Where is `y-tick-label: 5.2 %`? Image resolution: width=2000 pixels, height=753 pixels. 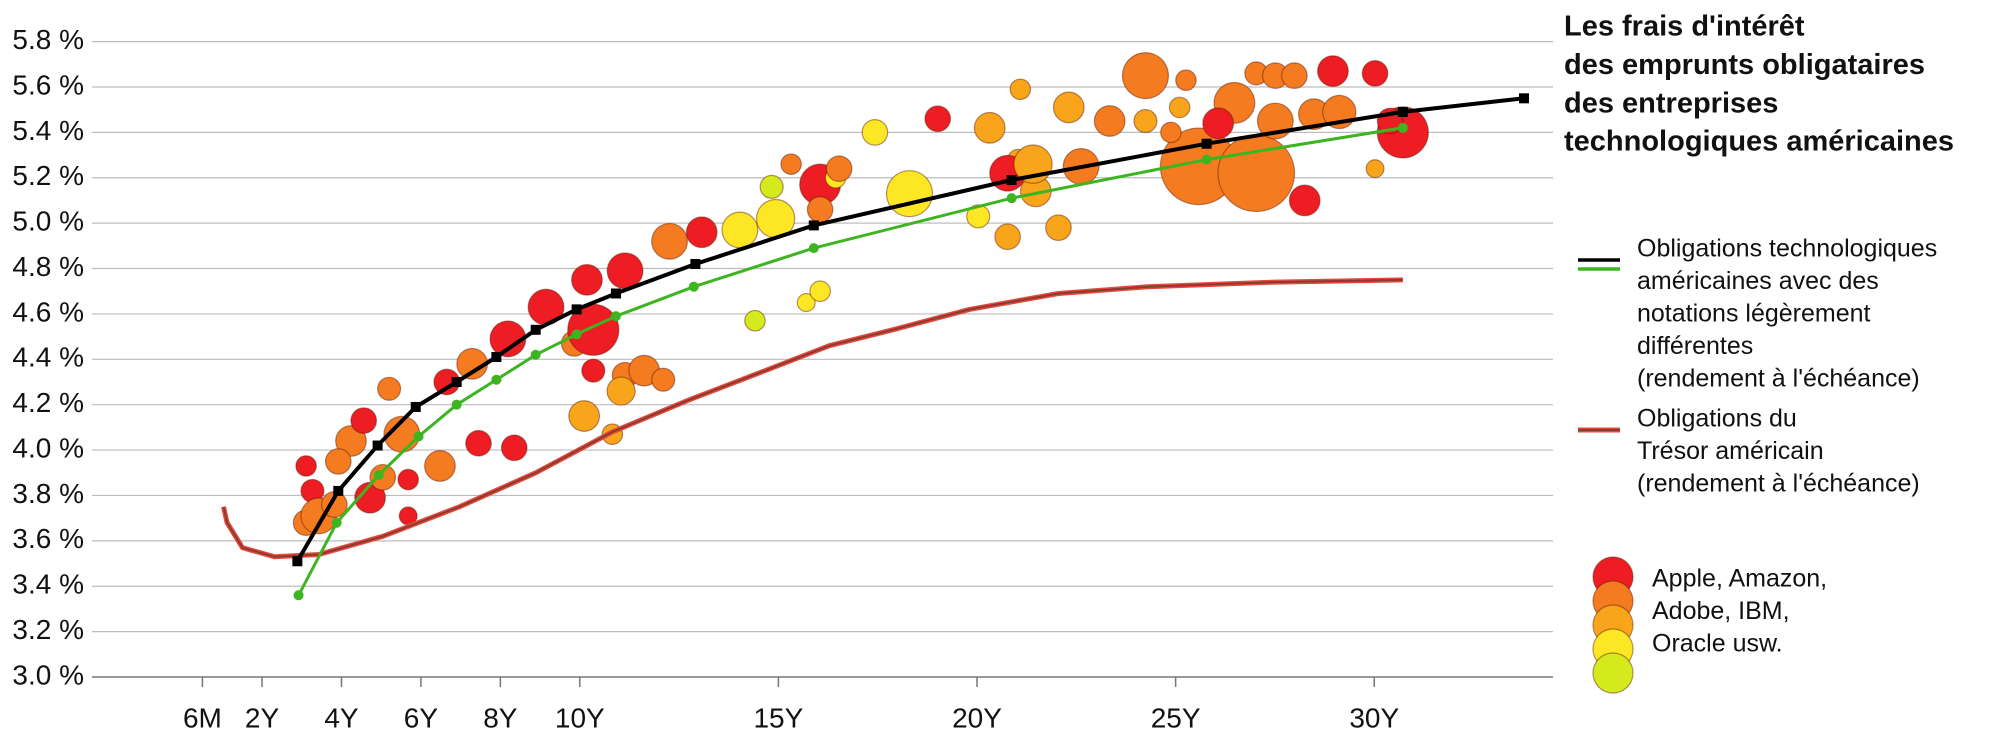
y-tick-label: 5.2 % is located at coordinates (48, 175).